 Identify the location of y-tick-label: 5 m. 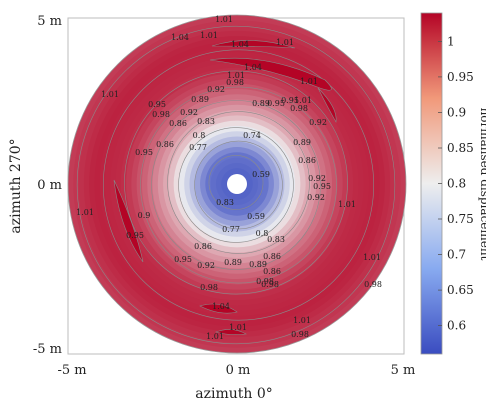
(49, 21).